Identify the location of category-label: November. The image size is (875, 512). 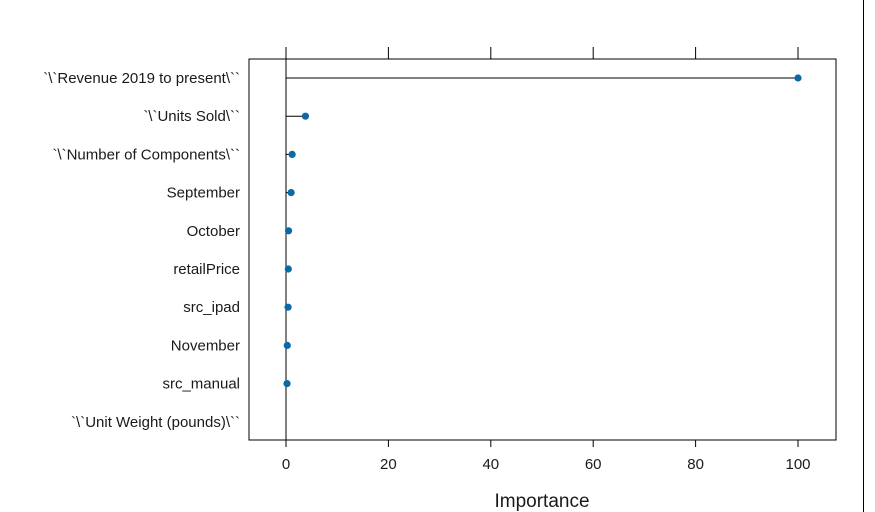
(205, 345).